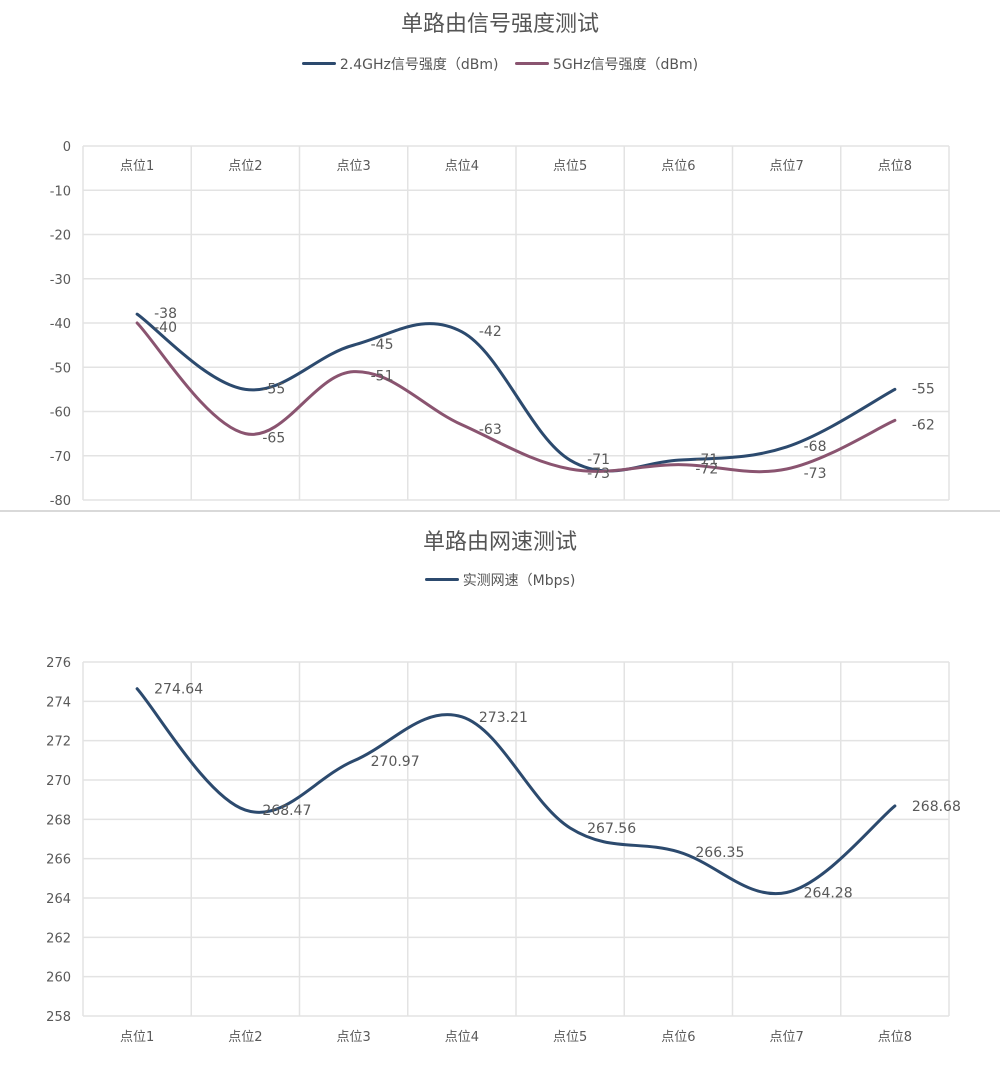 The image size is (1000, 1069). I want to click on data-label: -68, so click(815, 447).